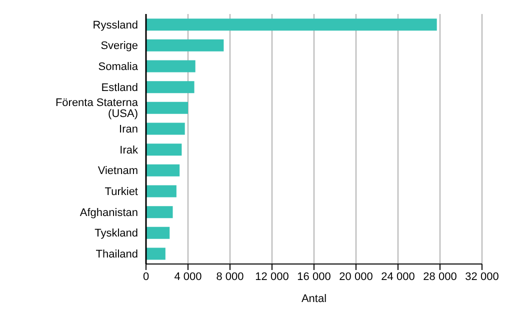  What do you see at coordinates (314, 276) in the screenshot?
I see `x-tick-label: 16 000` at bounding box center [314, 276].